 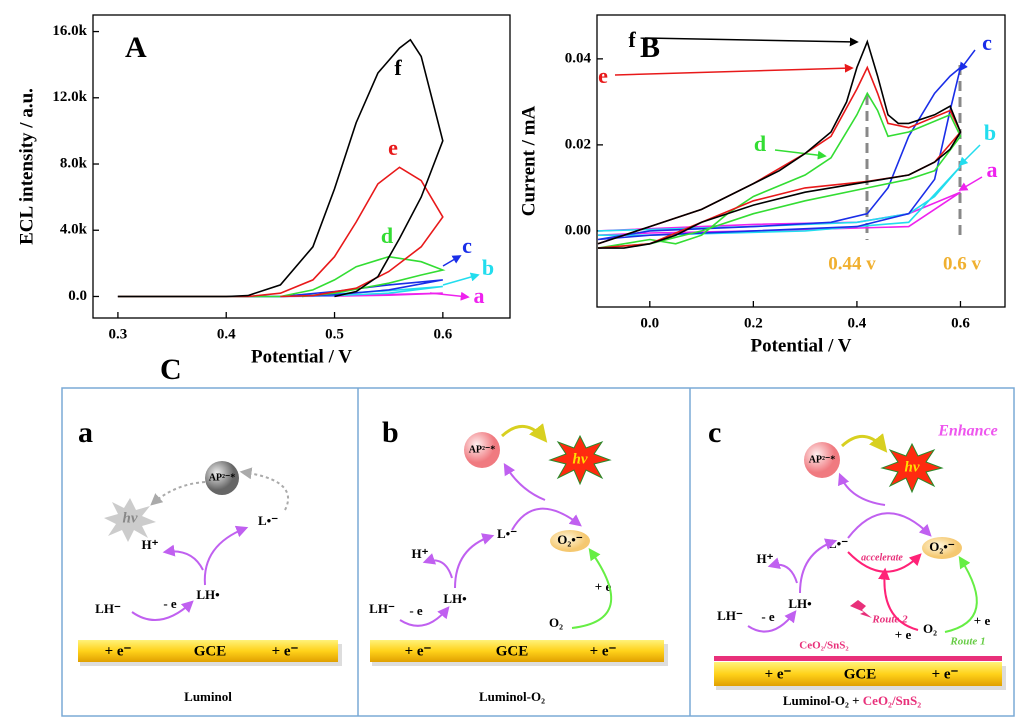 What do you see at coordinates (962, 263) in the screenshot?
I see `annotation: 0.6 v` at bounding box center [962, 263].